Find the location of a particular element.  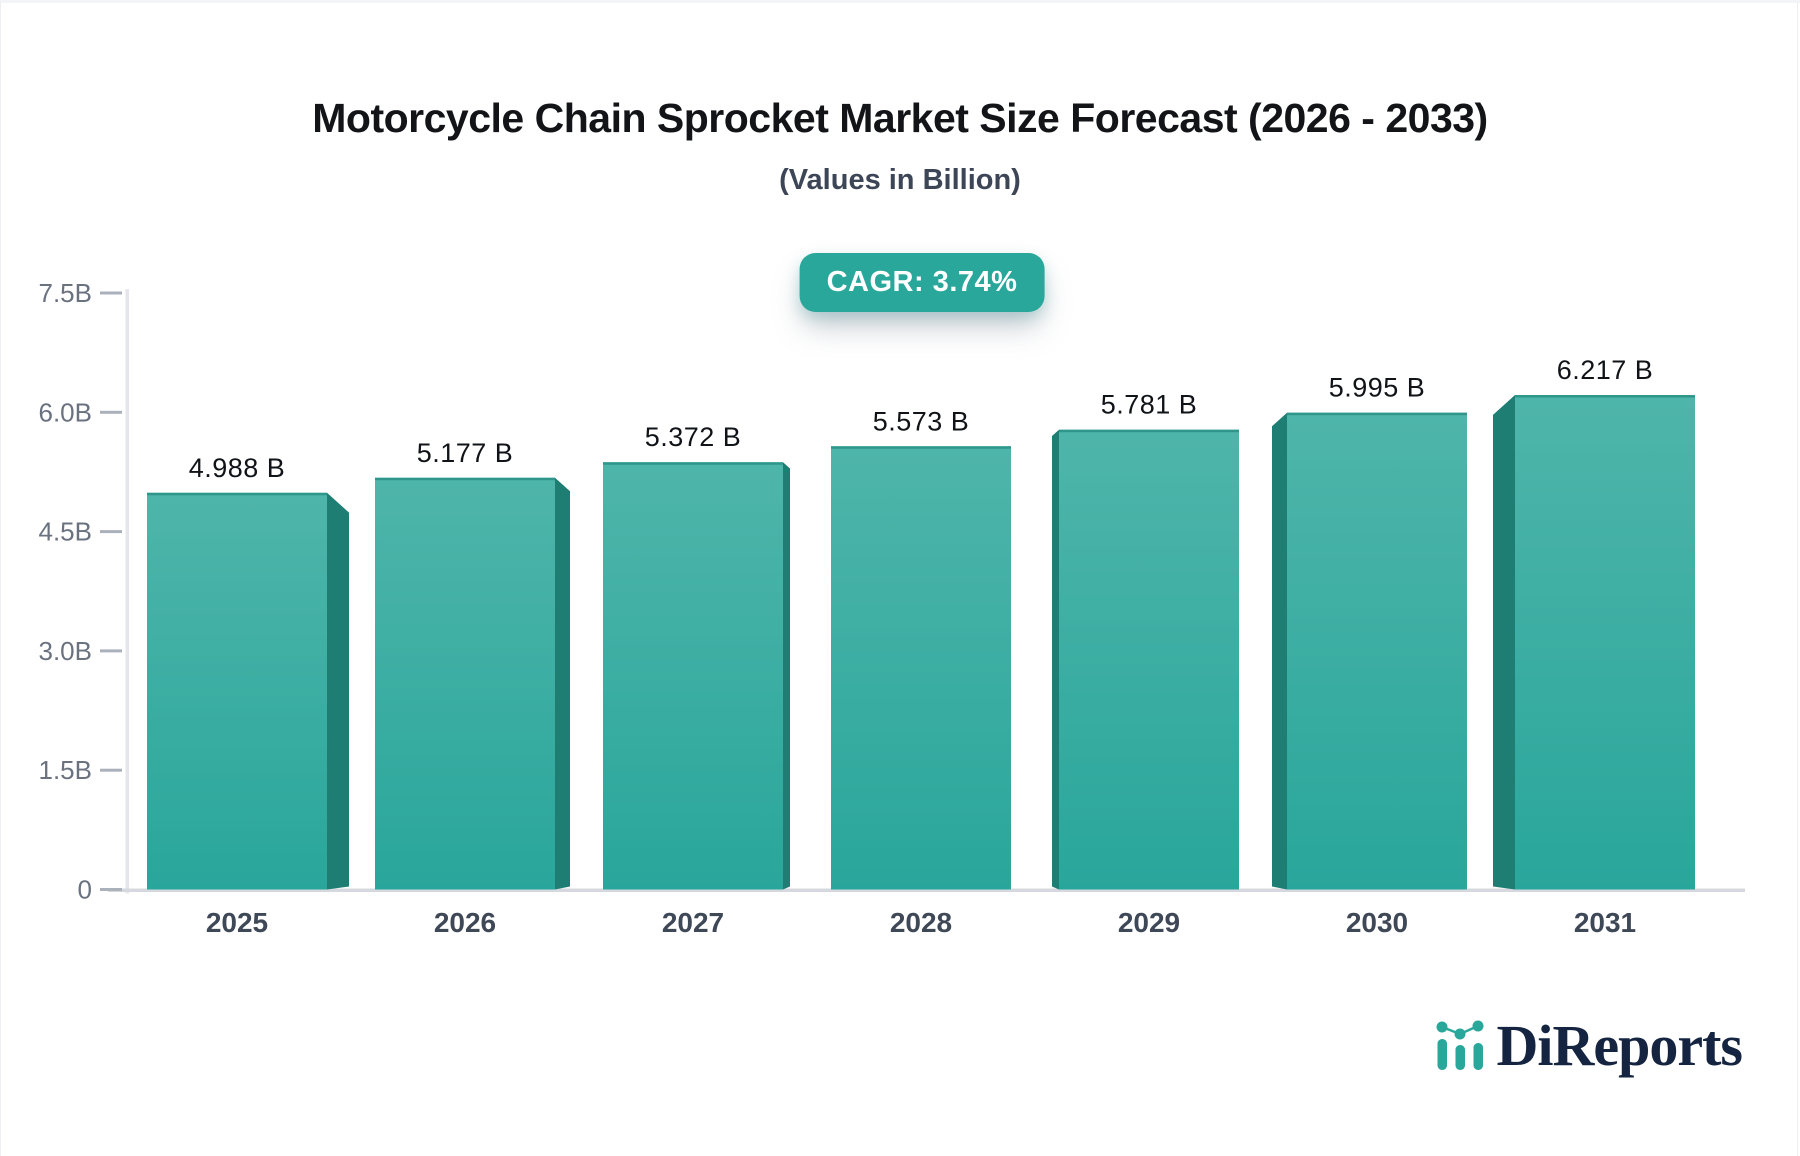

bar-group-2026: 5.177 B 2026 is located at coordinates (472, 688).